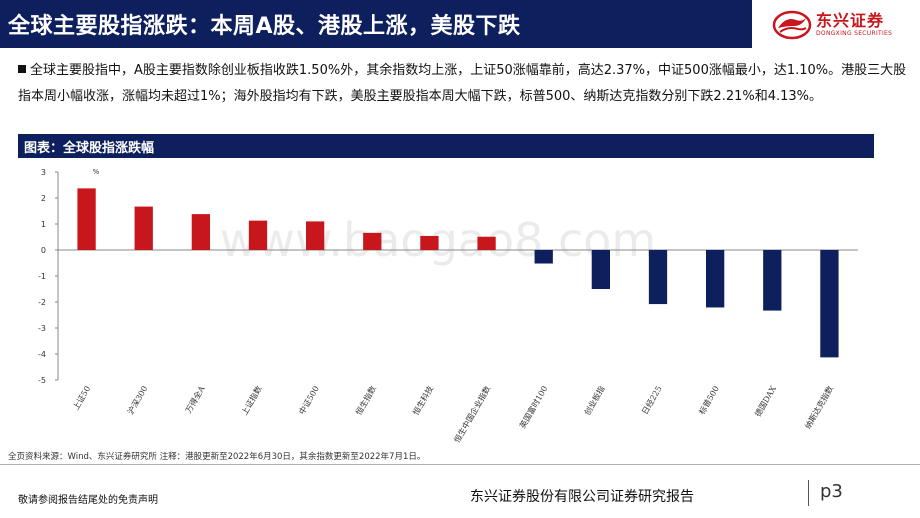 The width and height of the screenshot is (920, 518). Describe the element at coordinates (42, 328) in the screenshot. I see `y-tick-label: -3` at that location.